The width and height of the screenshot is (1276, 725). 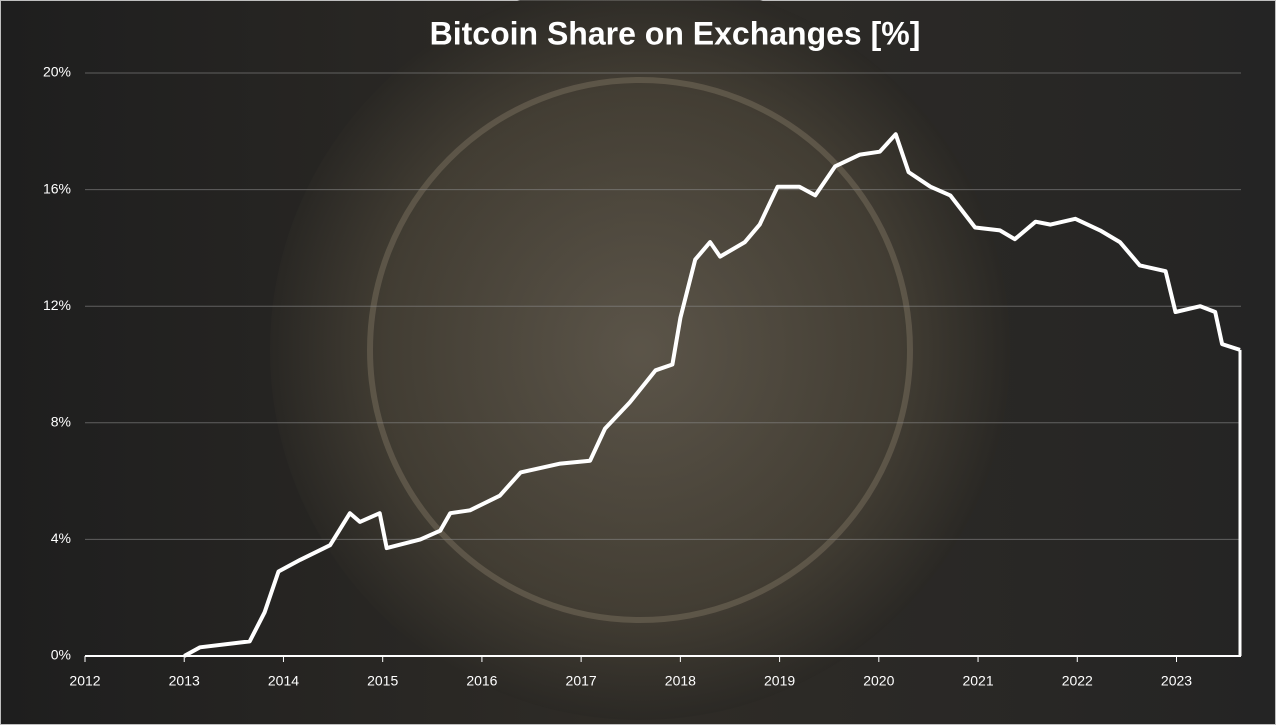 I want to click on y-tick-label: 16%, so click(x=57, y=188).